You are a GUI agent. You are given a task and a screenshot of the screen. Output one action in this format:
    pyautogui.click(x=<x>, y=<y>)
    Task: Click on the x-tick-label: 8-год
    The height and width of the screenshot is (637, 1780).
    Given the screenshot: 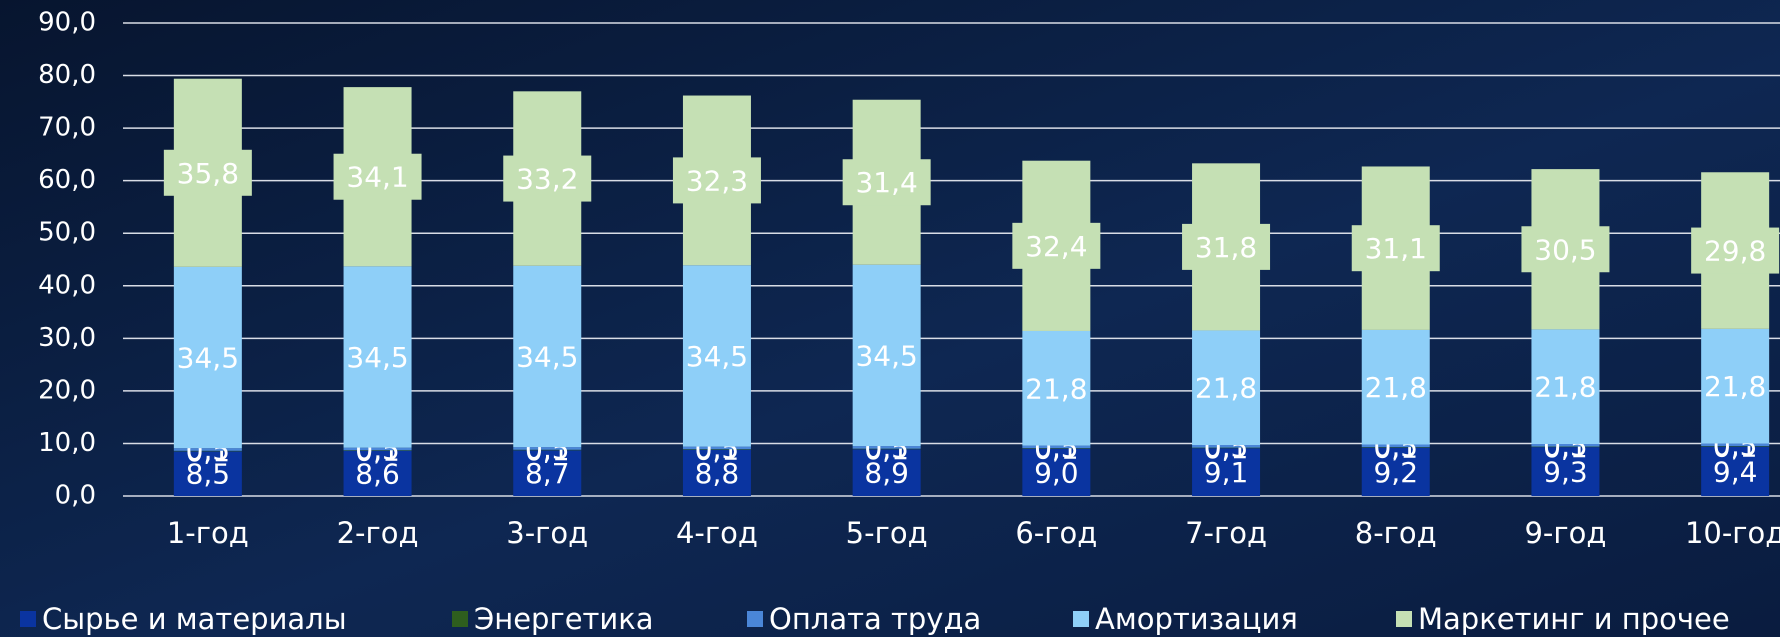 What is the action you would take?
    pyautogui.click(x=1396, y=533)
    